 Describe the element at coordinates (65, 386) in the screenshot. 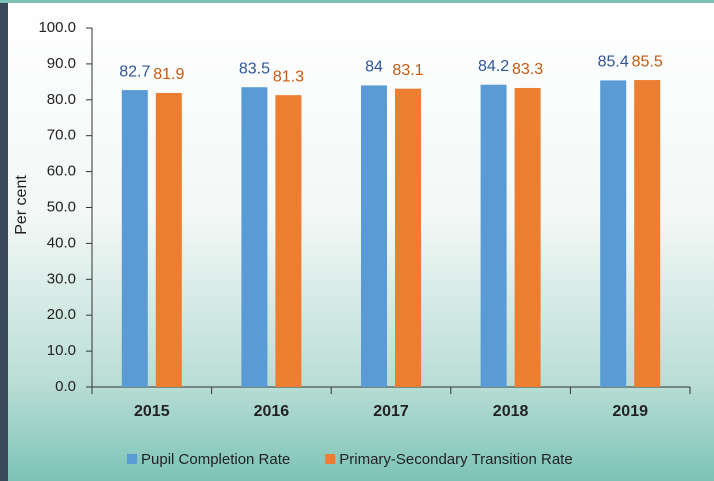

I see `y-tick-label: 0.0` at that location.